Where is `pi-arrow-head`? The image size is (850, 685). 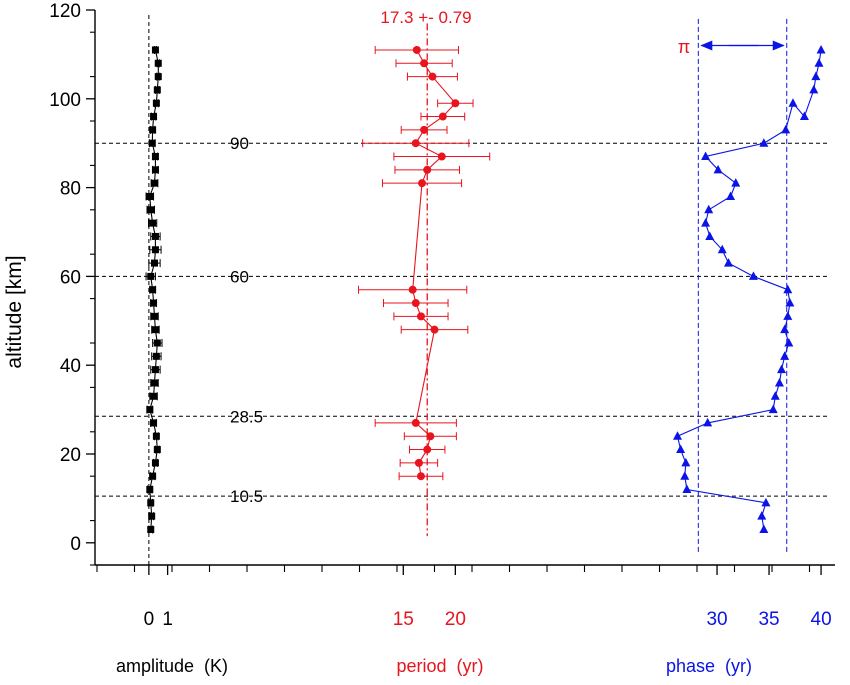 pi-arrow-head is located at coordinates (778, 45).